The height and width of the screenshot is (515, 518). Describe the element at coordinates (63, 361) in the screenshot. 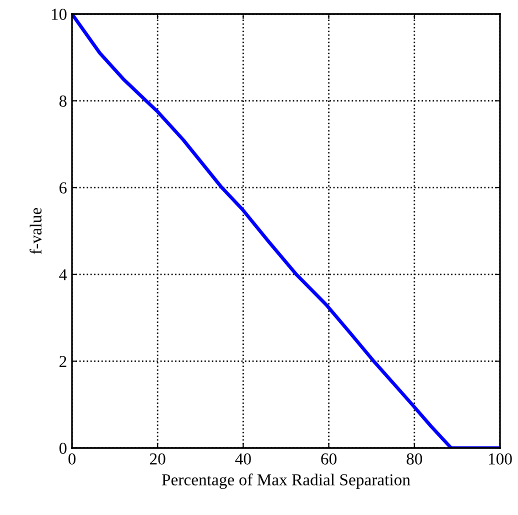

I see `y-tick-label: 2` at that location.